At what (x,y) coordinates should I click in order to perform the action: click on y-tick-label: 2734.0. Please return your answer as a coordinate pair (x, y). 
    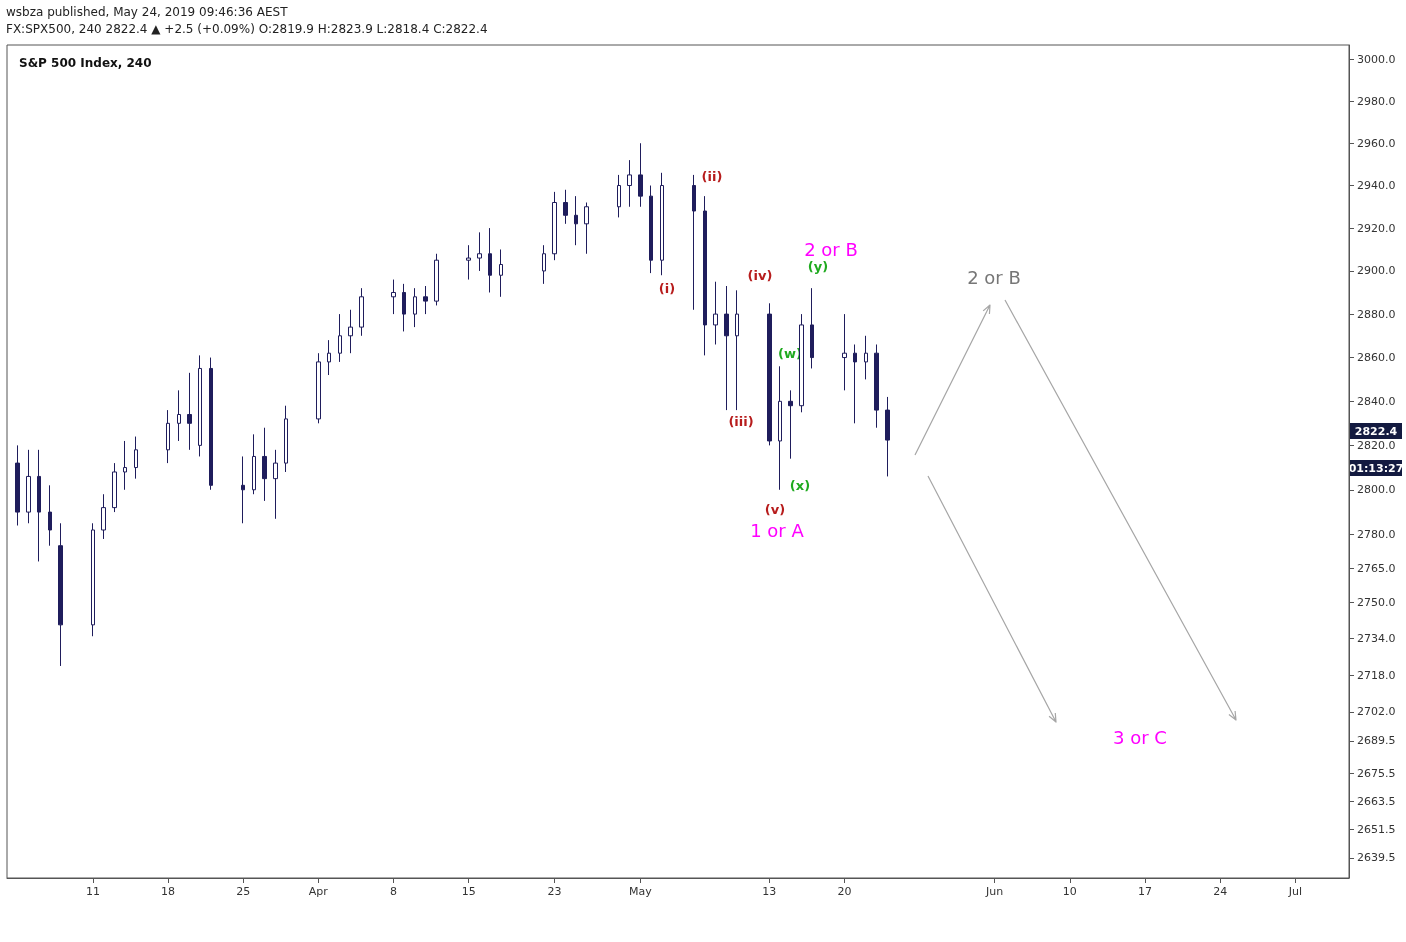
    Looking at the image, I should click on (1376, 639).